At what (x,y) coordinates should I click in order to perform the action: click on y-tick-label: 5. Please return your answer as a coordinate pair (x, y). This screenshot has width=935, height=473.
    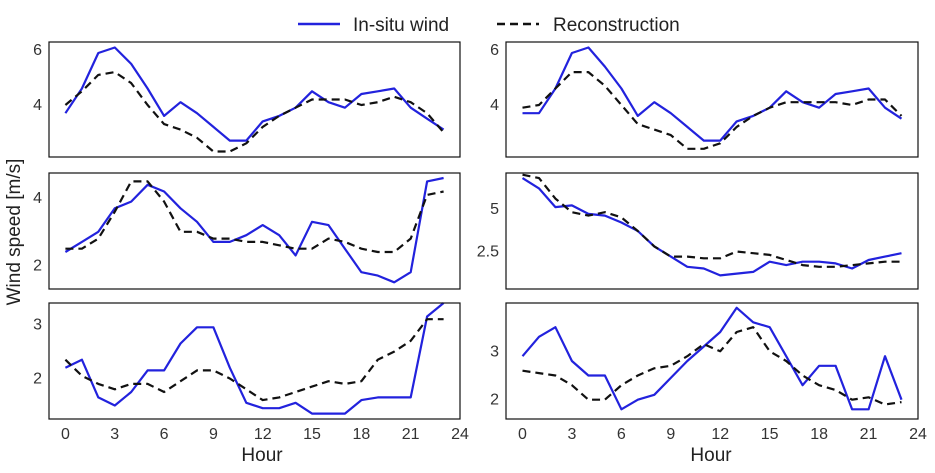
    Looking at the image, I should click on (494, 209).